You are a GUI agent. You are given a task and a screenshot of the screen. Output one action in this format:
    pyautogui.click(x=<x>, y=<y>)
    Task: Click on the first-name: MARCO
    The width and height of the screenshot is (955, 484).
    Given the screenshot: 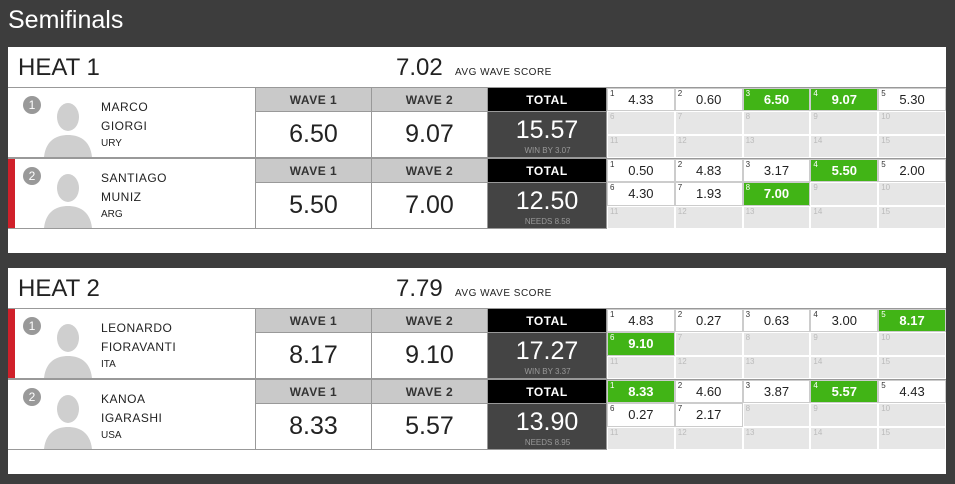 What is the action you would take?
    pyautogui.click(x=125, y=107)
    